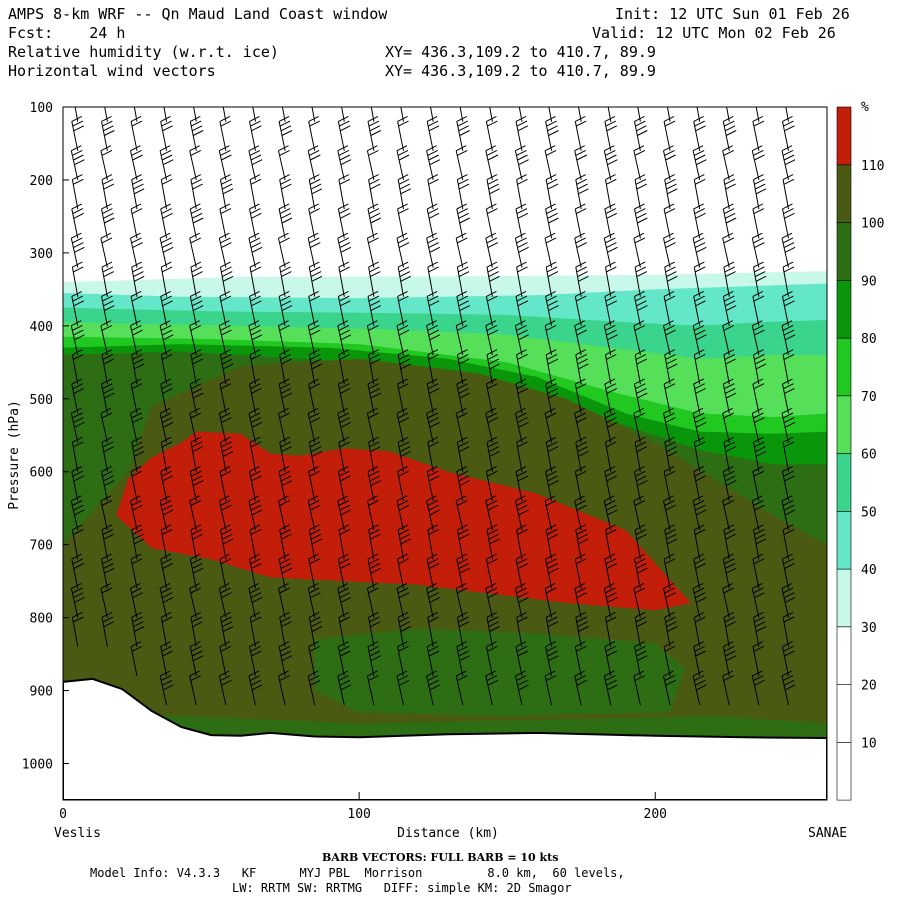 The height and width of the screenshot is (900, 900). I want to click on valid-time: Valid: 12 UTC Mon 02 Feb 26, so click(714, 33).